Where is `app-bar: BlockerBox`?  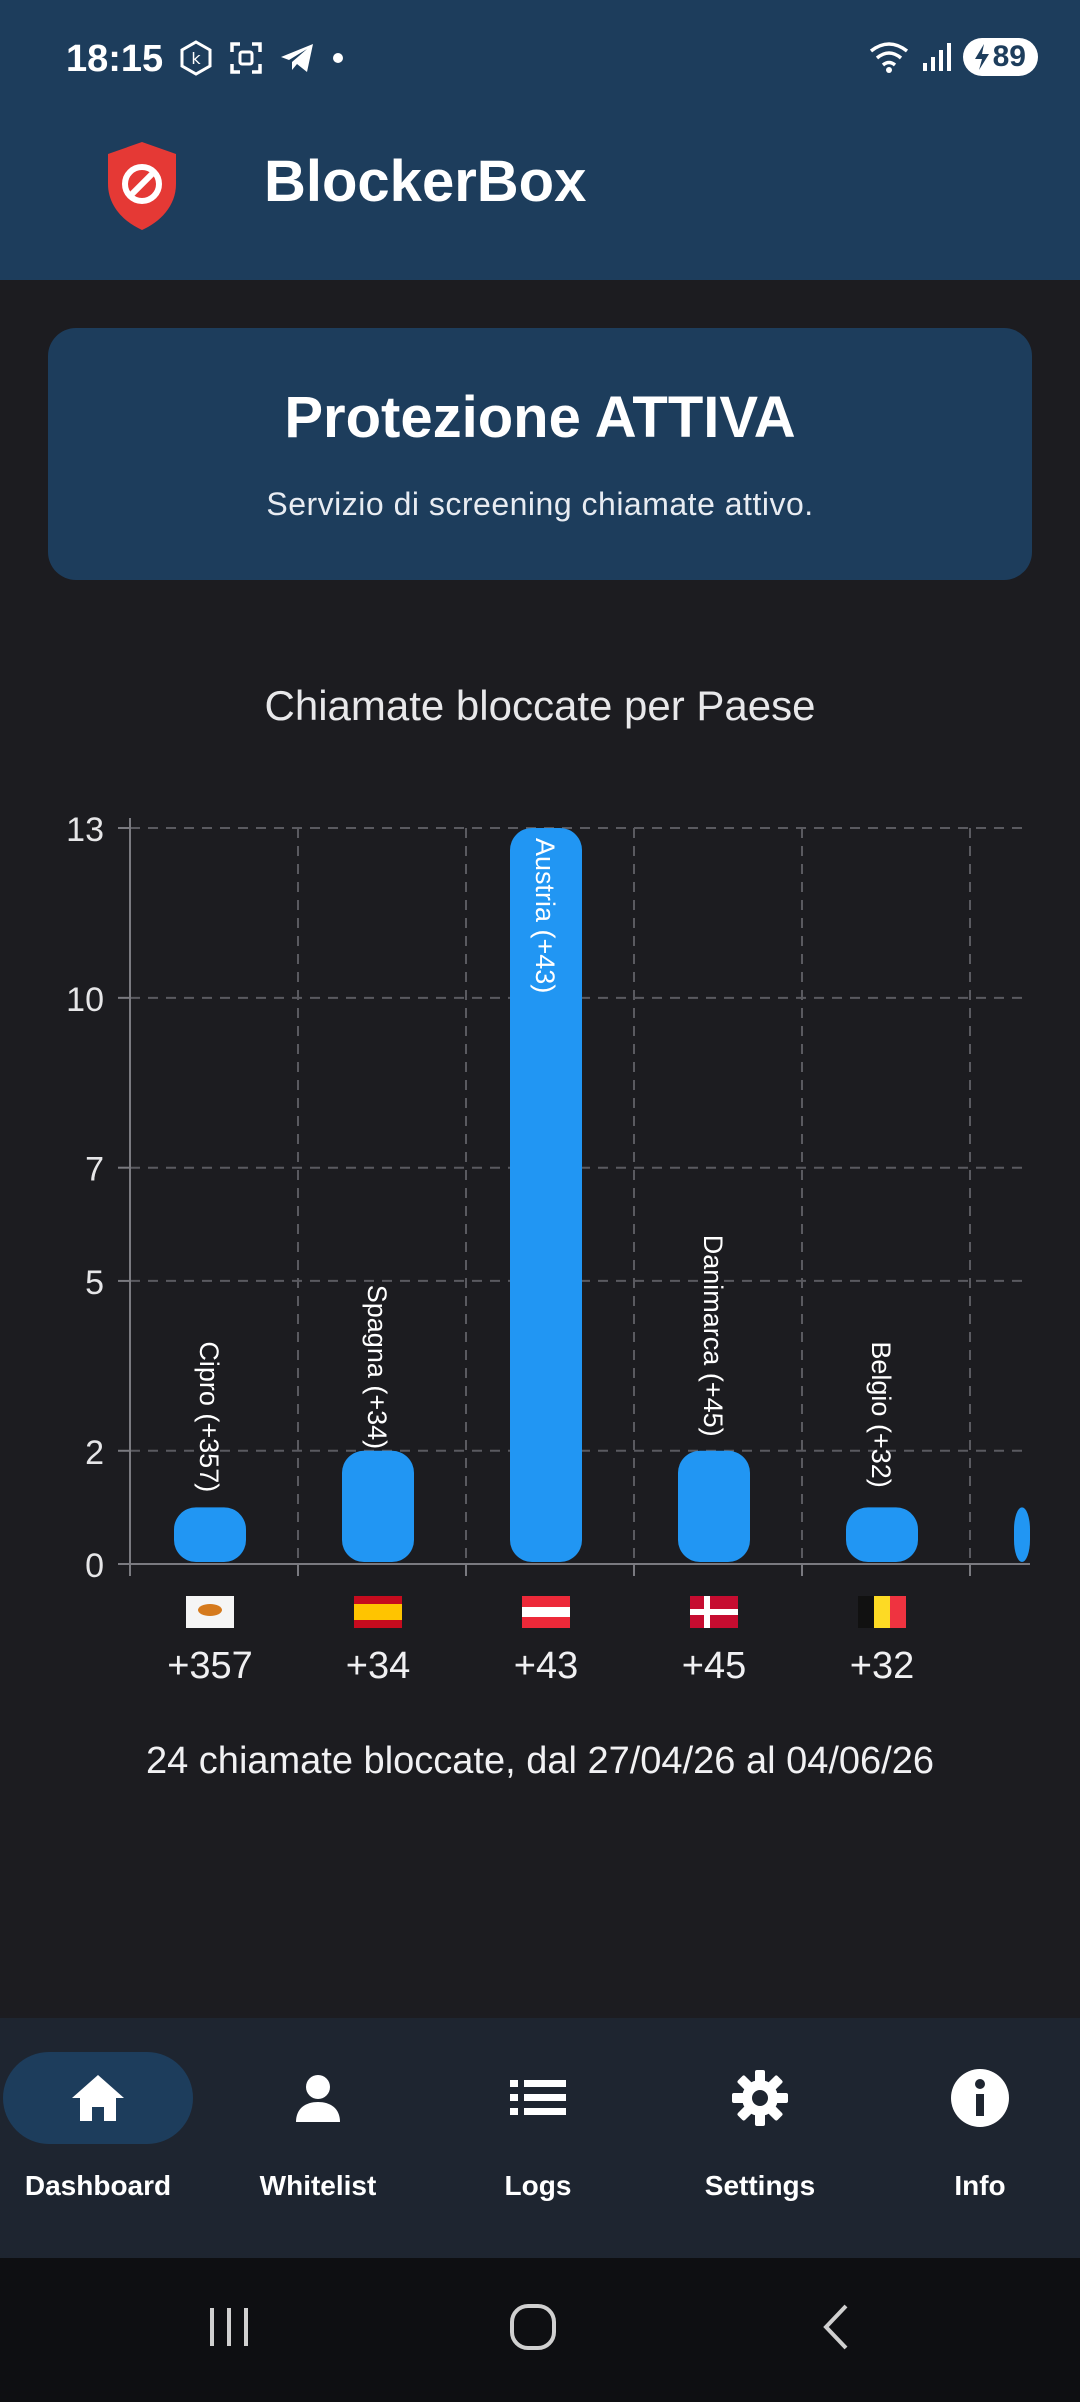 app-bar: BlockerBox is located at coordinates (540, 200).